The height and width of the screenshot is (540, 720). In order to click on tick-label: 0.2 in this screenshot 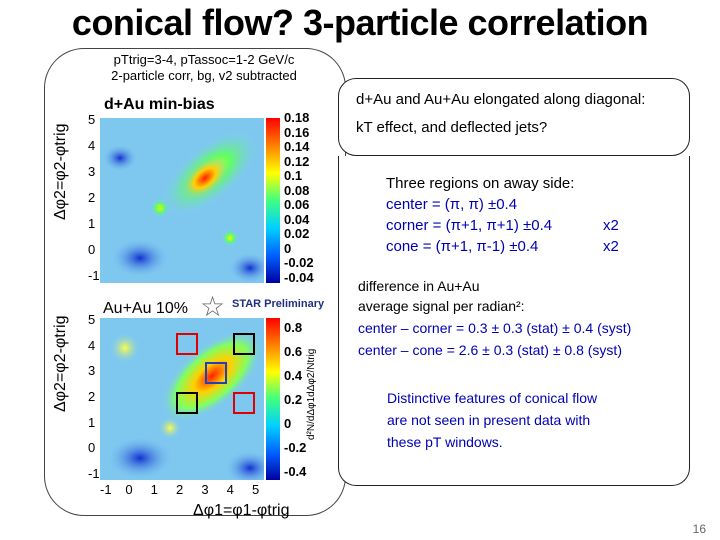, I will do `click(293, 399)`.